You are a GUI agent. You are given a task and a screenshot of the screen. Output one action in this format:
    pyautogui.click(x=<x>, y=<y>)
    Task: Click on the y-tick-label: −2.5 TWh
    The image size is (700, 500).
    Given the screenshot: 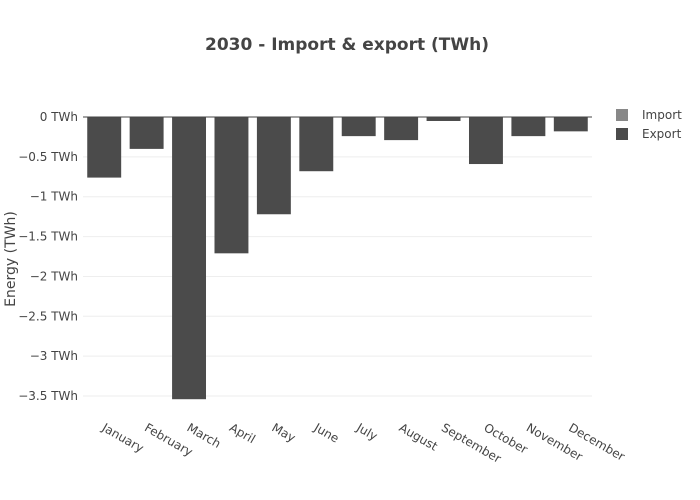 What is the action you would take?
    pyautogui.click(x=48, y=316)
    